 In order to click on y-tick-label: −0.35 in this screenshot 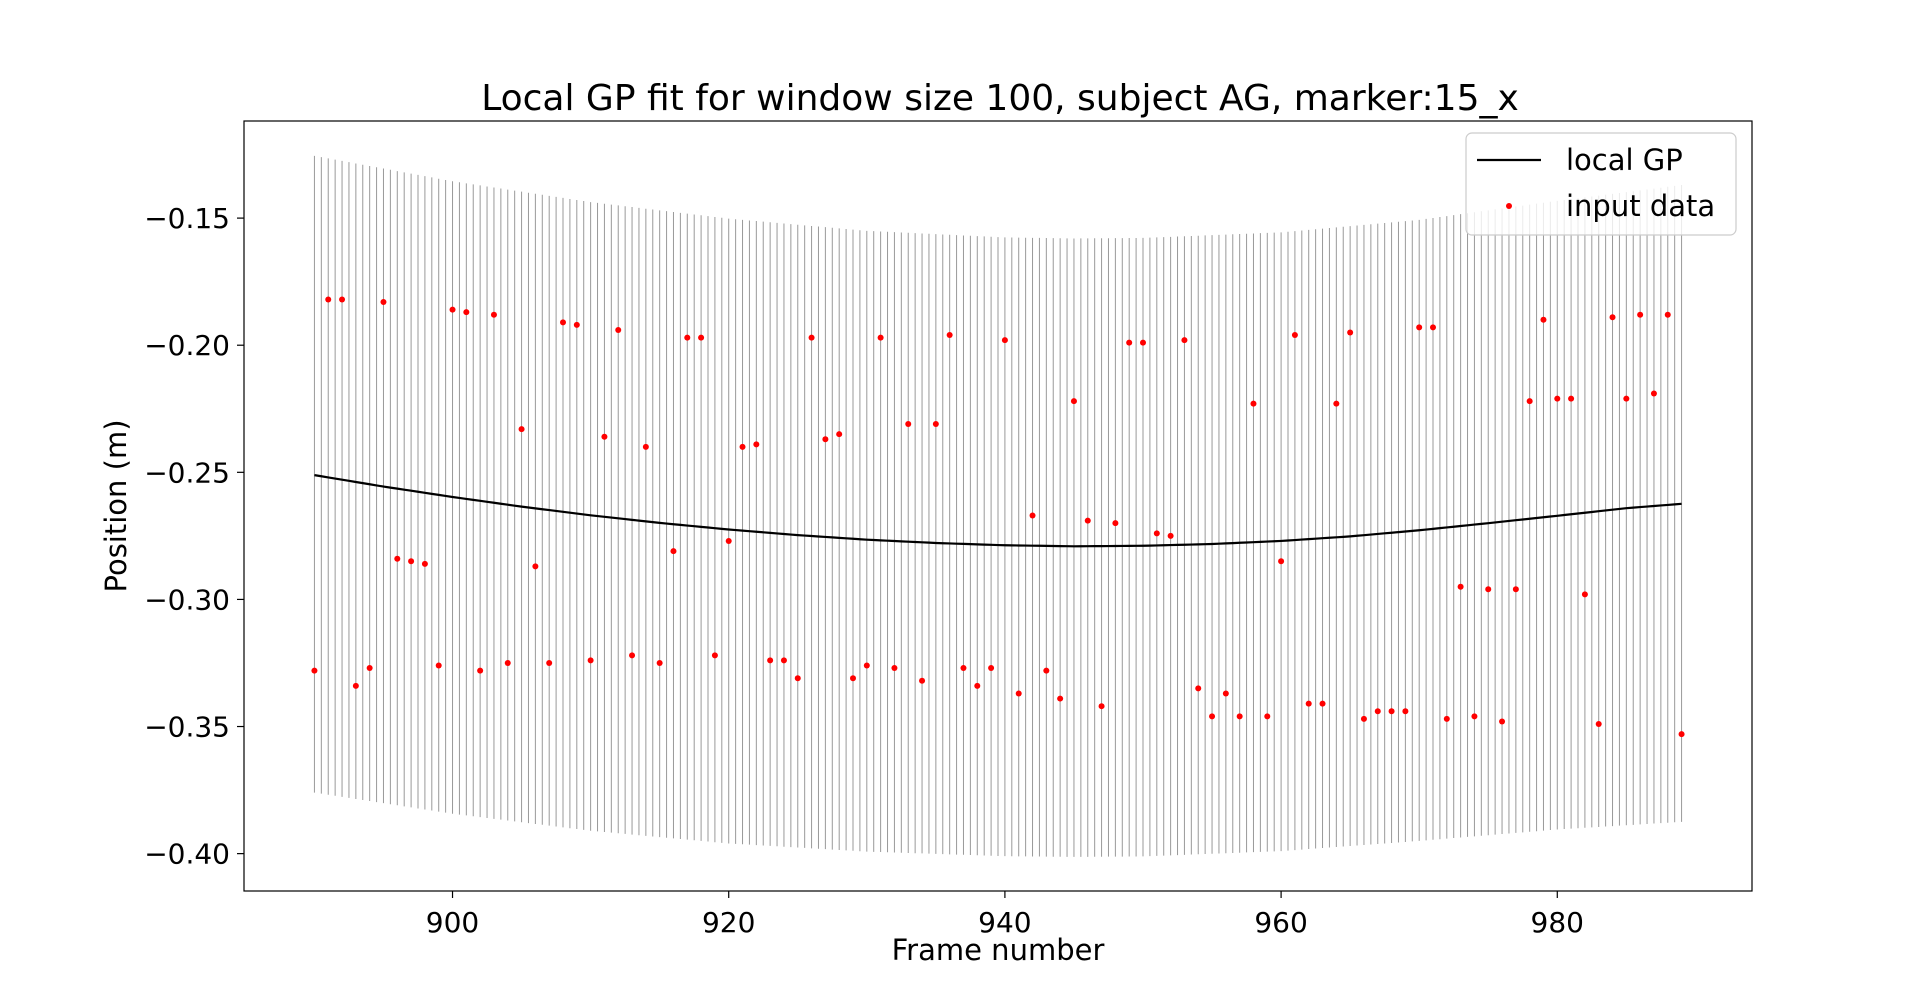, I will do `click(187, 727)`.